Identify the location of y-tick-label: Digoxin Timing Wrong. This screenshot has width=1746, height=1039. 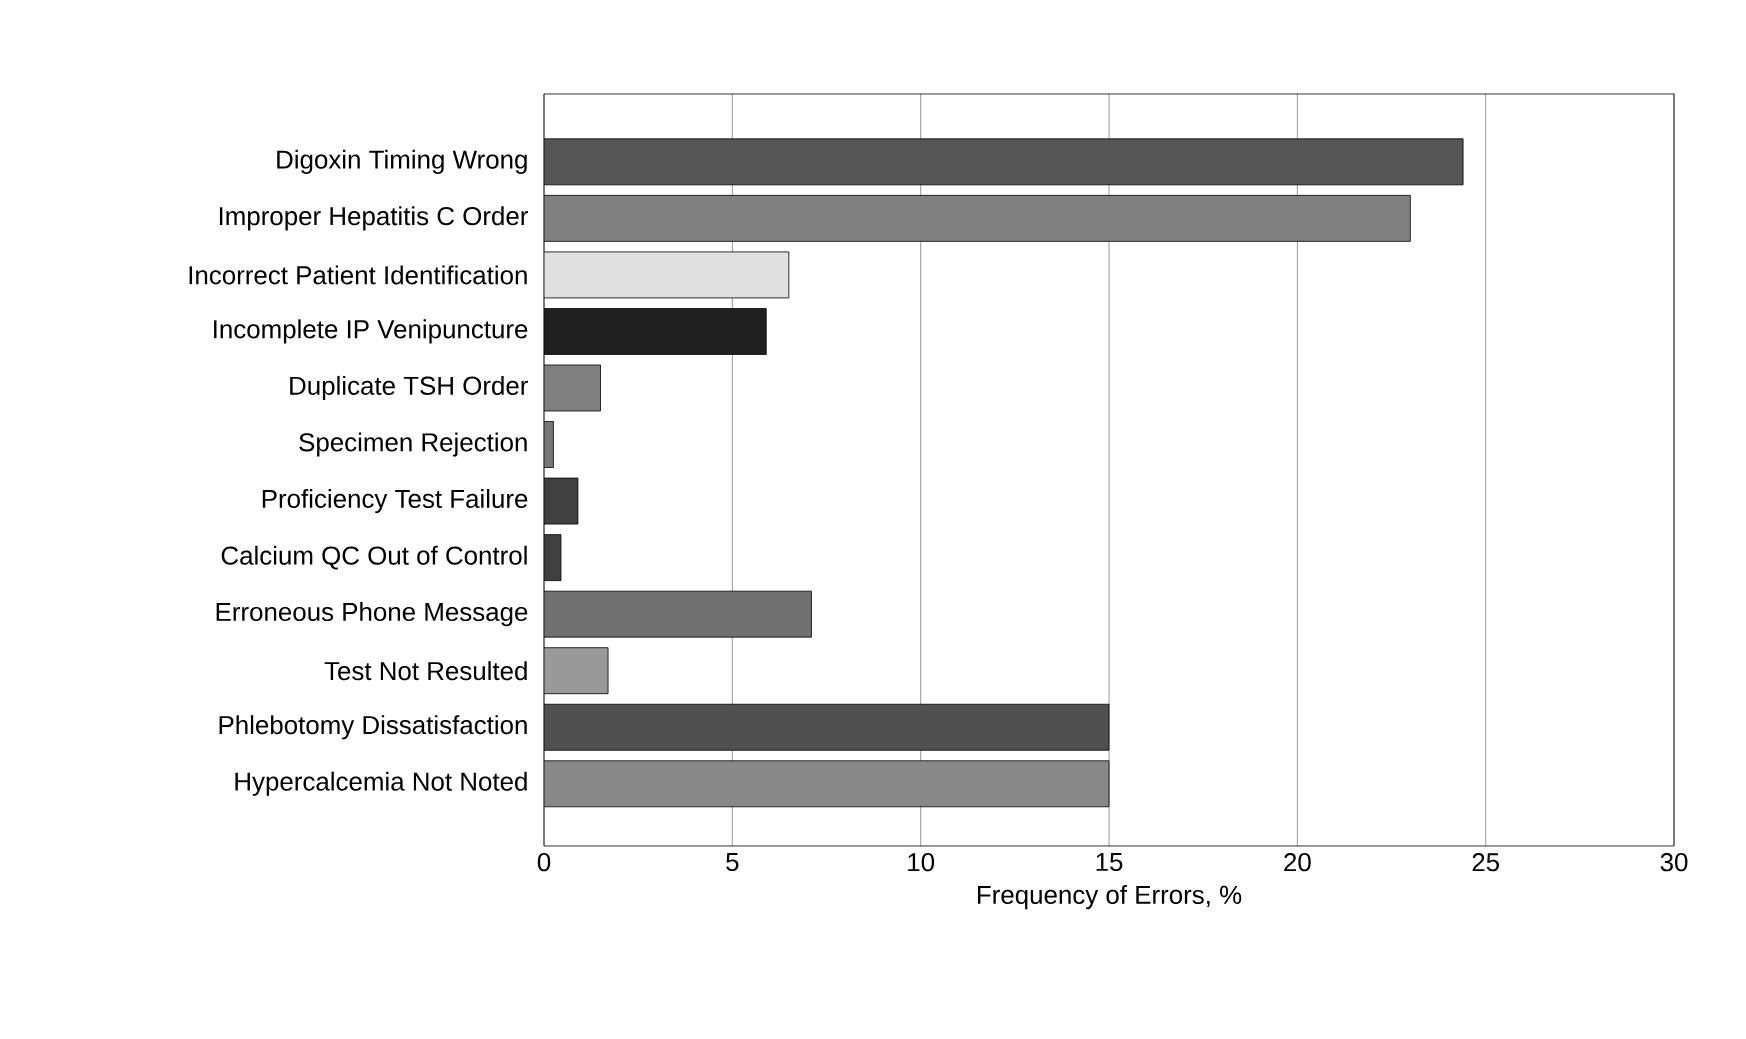
(402, 161).